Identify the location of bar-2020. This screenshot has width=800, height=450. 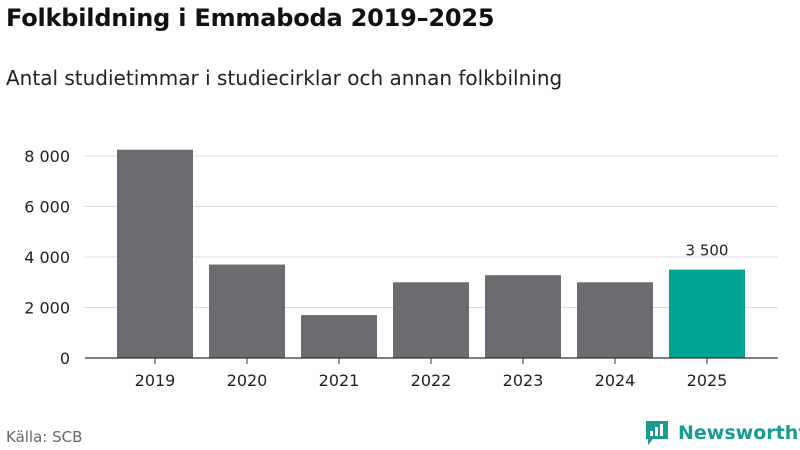
(247, 311).